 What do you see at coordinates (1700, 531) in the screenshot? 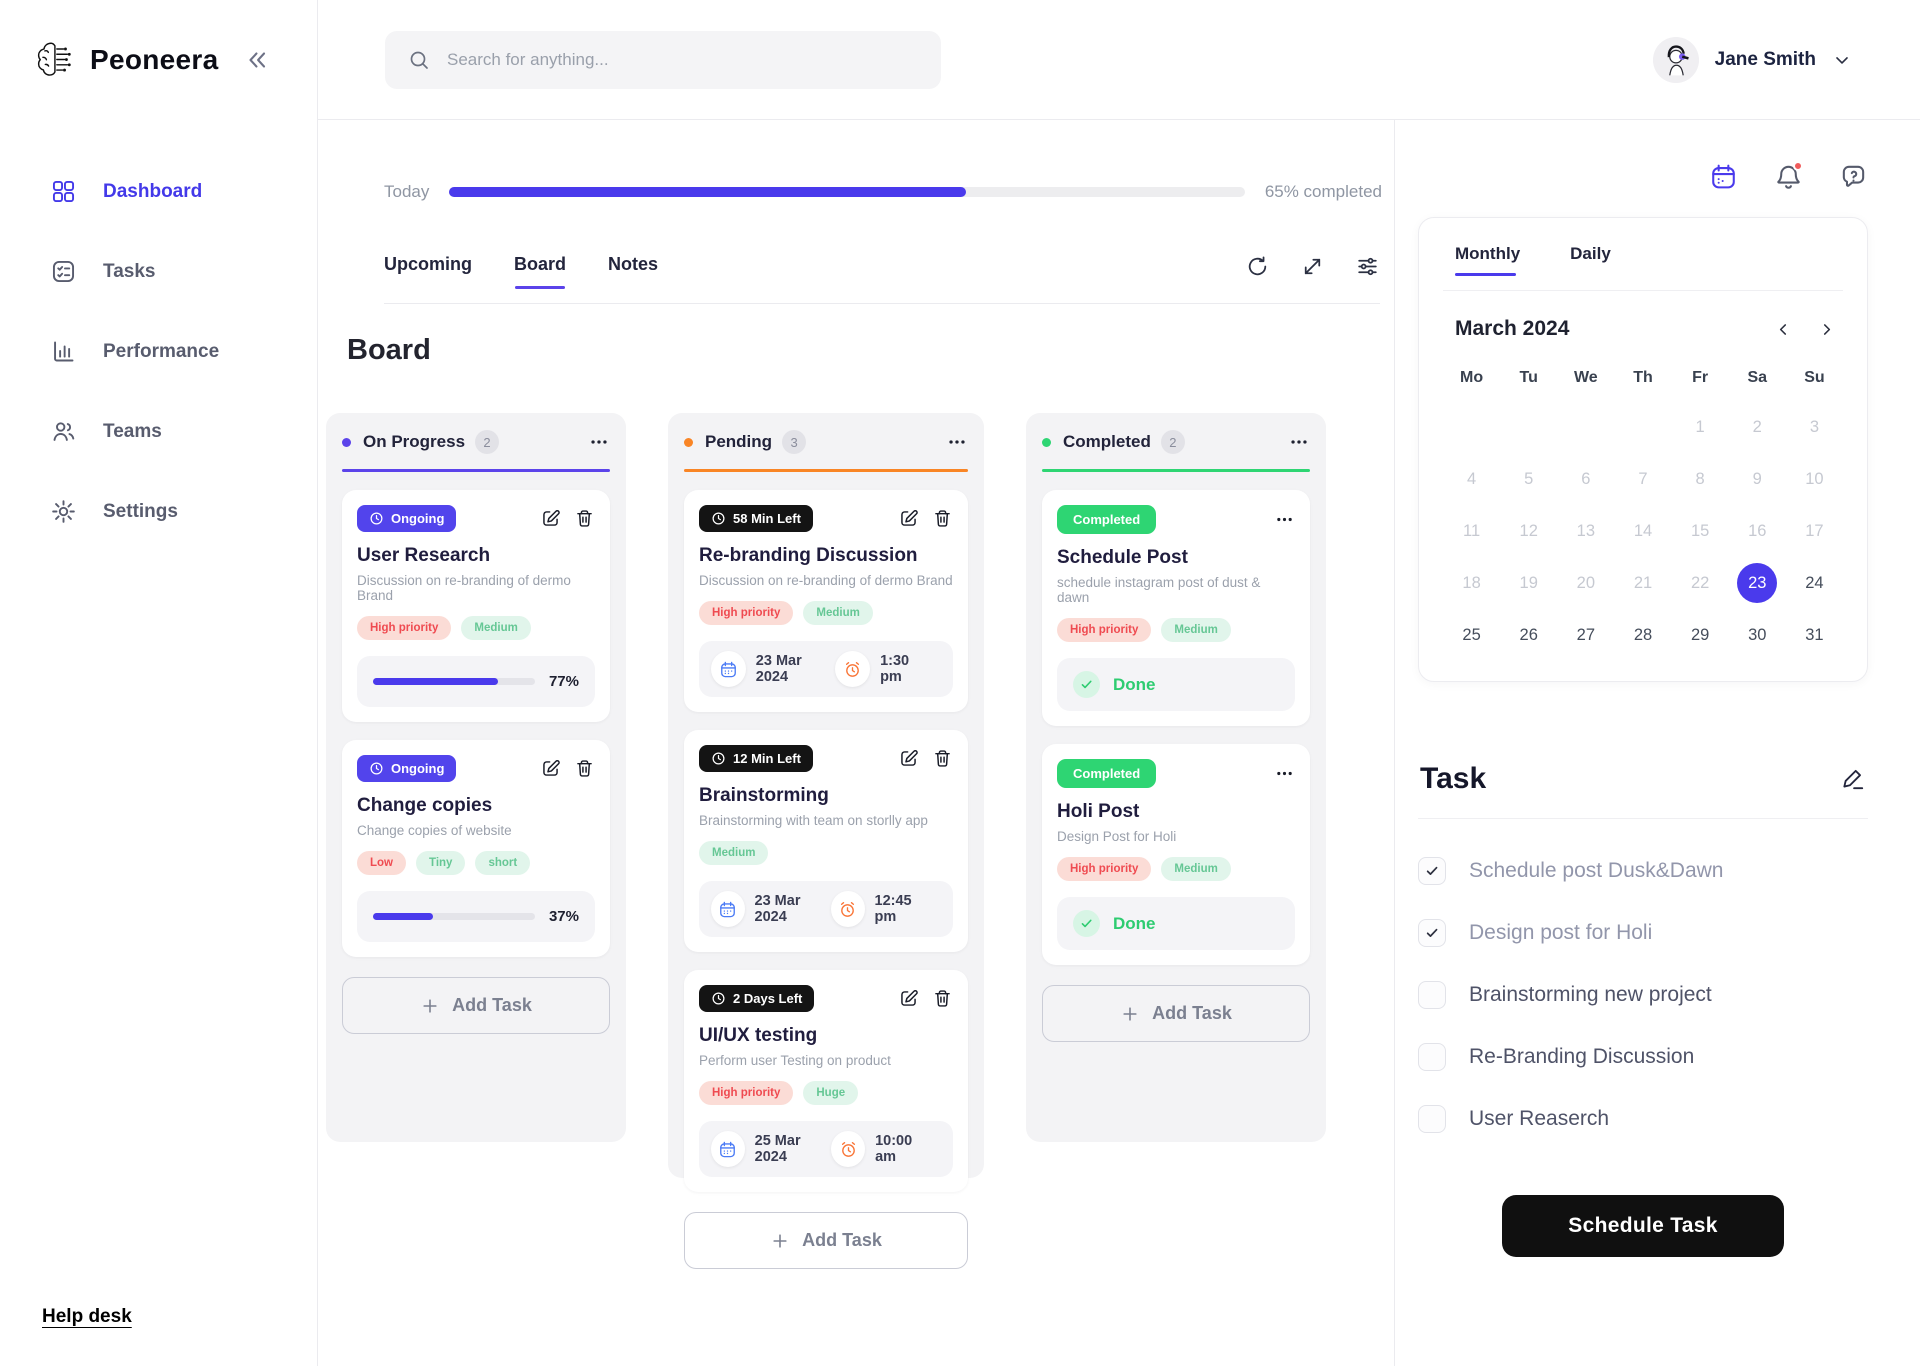
I see `calendar-day: 15` at bounding box center [1700, 531].